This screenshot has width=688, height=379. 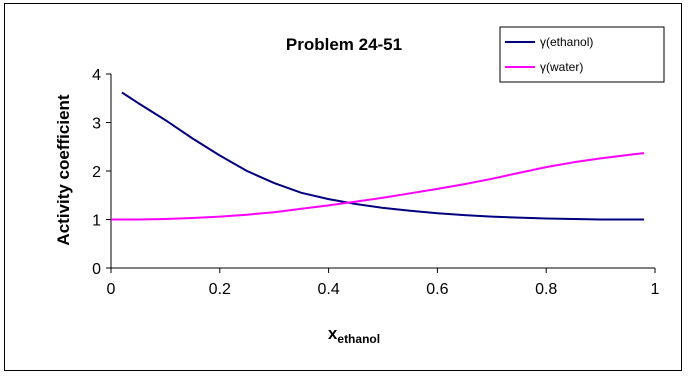 I want to click on legend: γ(ethanol) γ(water), so click(x=582, y=54).